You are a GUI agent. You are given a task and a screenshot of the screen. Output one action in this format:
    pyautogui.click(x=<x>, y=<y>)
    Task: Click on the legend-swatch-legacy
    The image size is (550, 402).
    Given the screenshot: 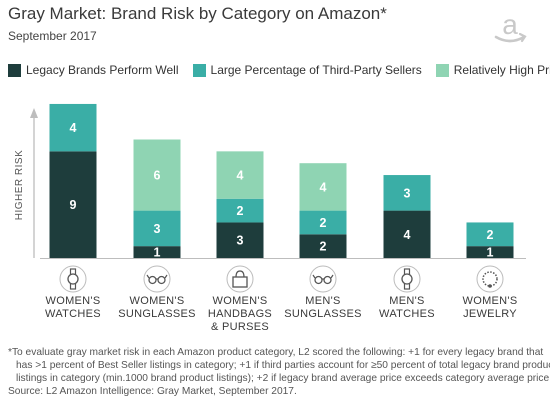 What is the action you would take?
    pyautogui.click(x=14, y=70)
    